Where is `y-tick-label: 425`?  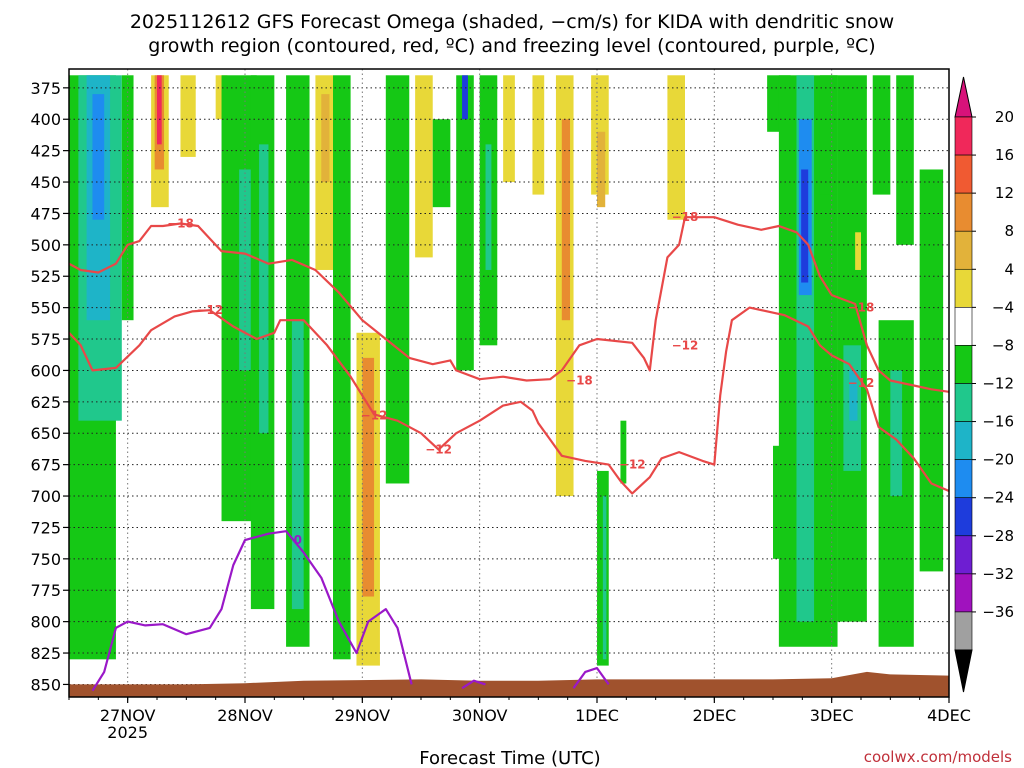
y-tick-label: 425 is located at coordinates (45, 151).